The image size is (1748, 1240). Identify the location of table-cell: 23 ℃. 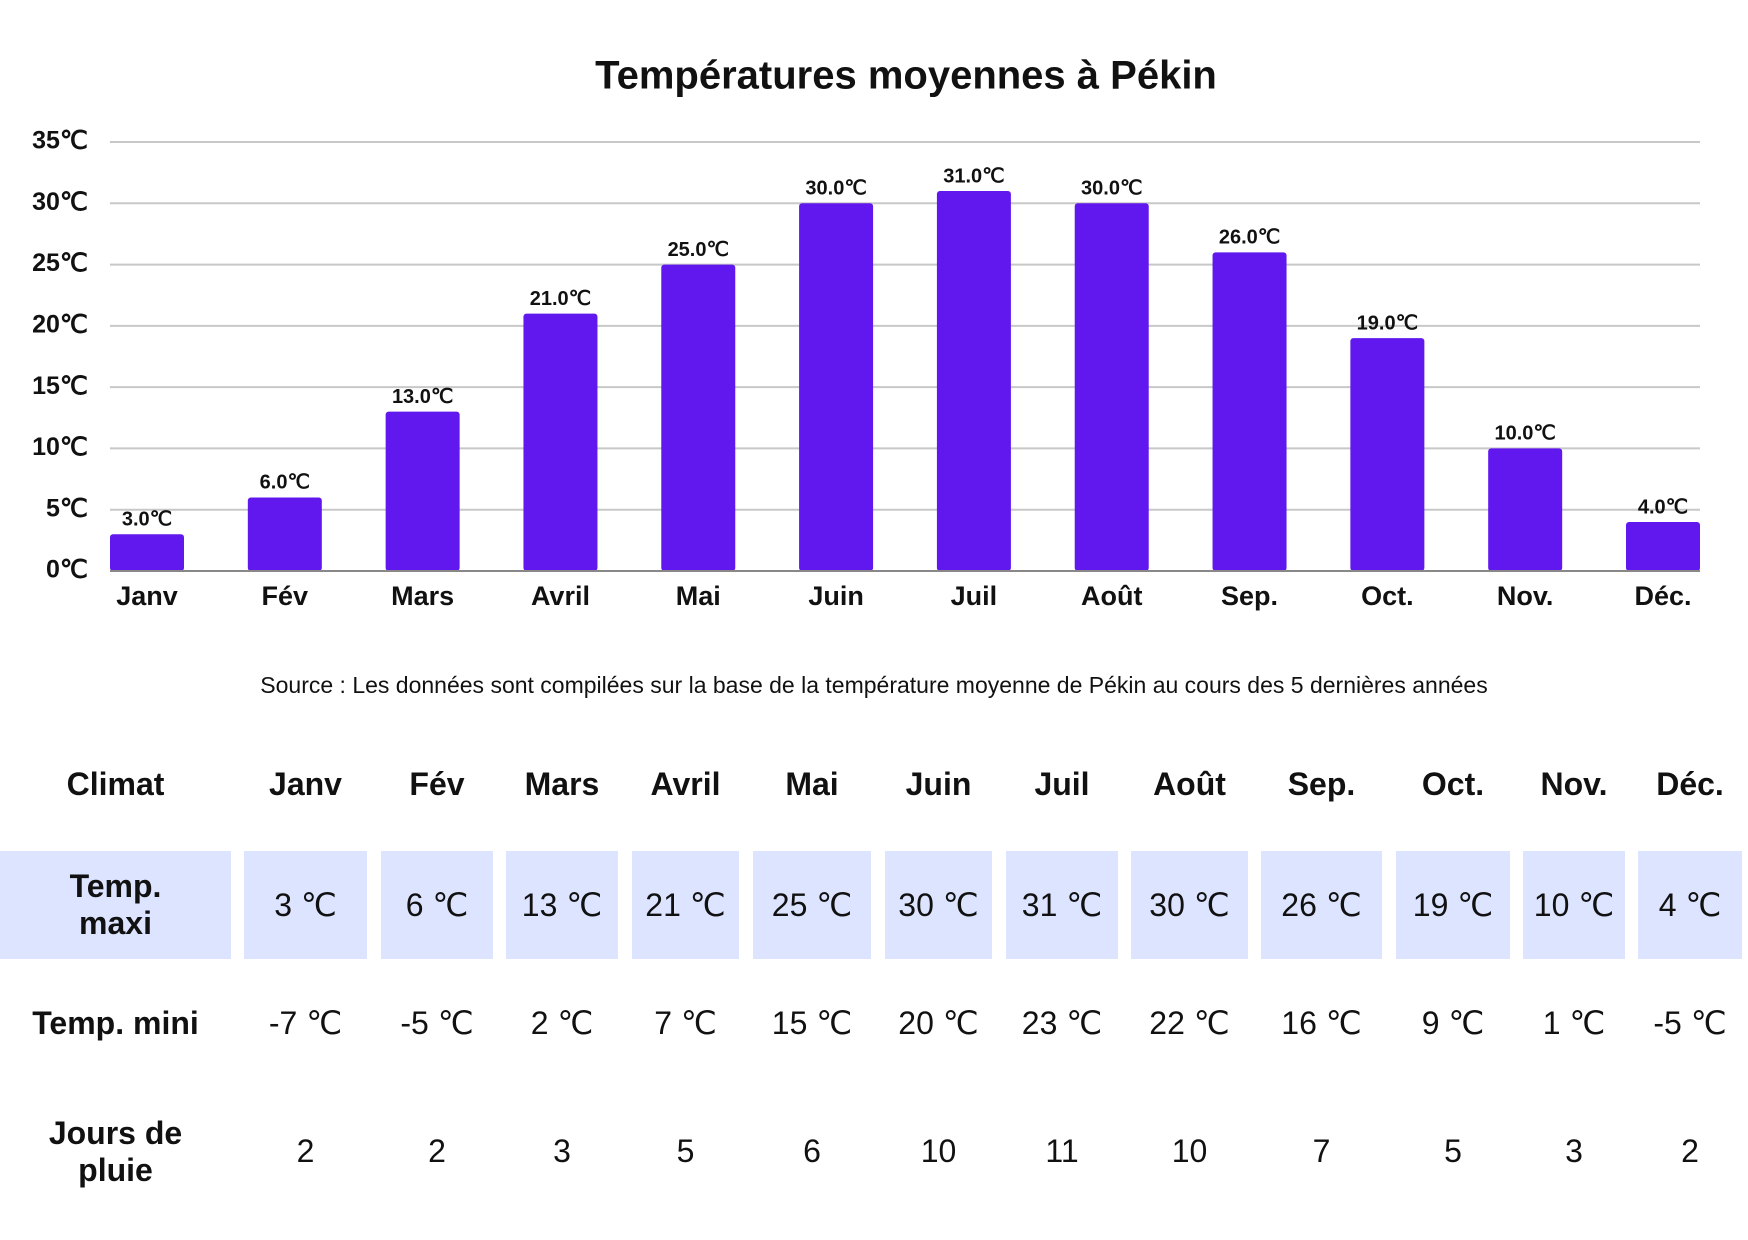
(1062, 1023).